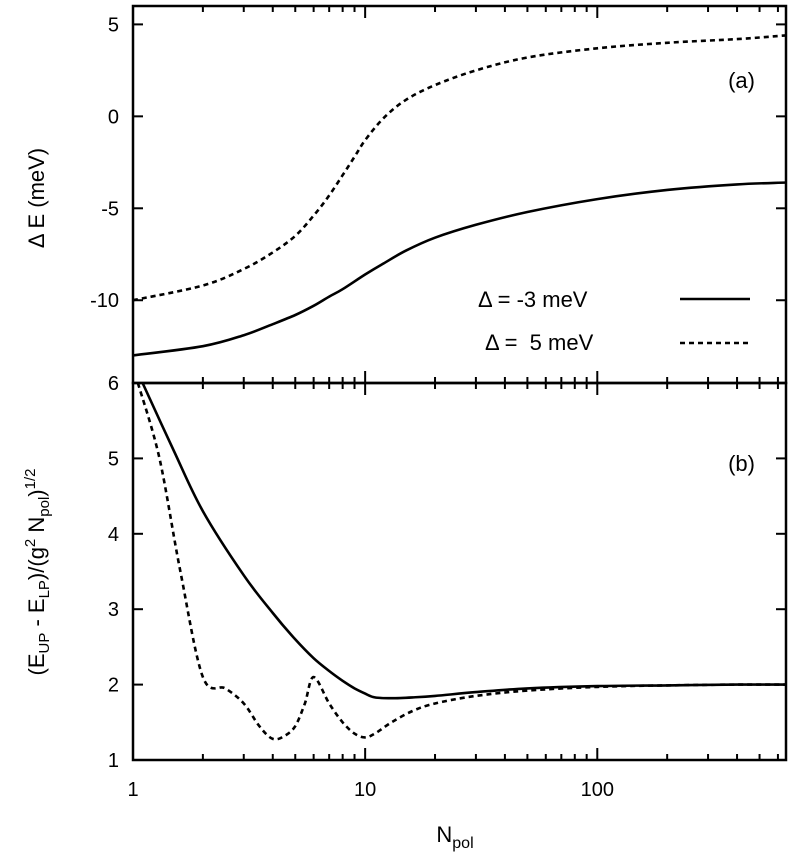  Describe the element at coordinates (454, 837) in the screenshot. I see `x-axis-label: Npol` at that location.